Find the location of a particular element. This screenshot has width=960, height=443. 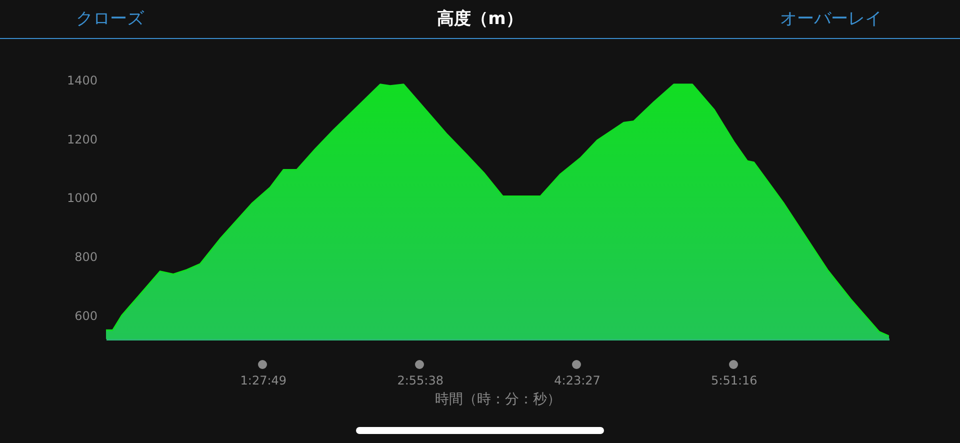

y-tick-label: 1400 is located at coordinates (82, 81).